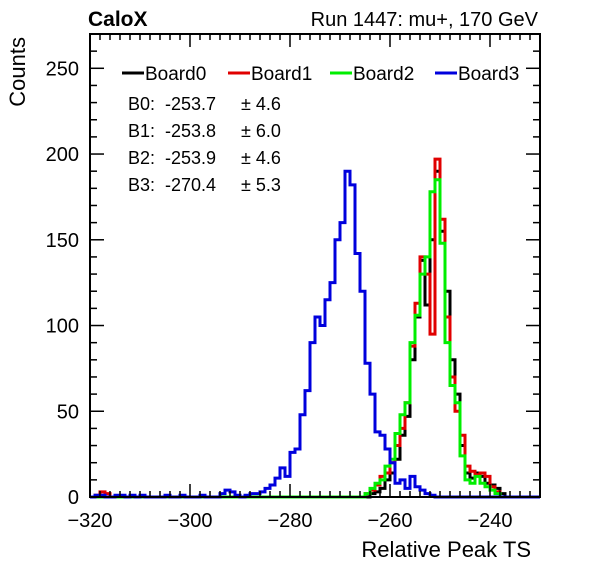 This screenshot has height=572, width=596. What do you see at coordinates (488, 74) in the screenshot?
I see `legend-label-board3: Board3` at bounding box center [488, 74].